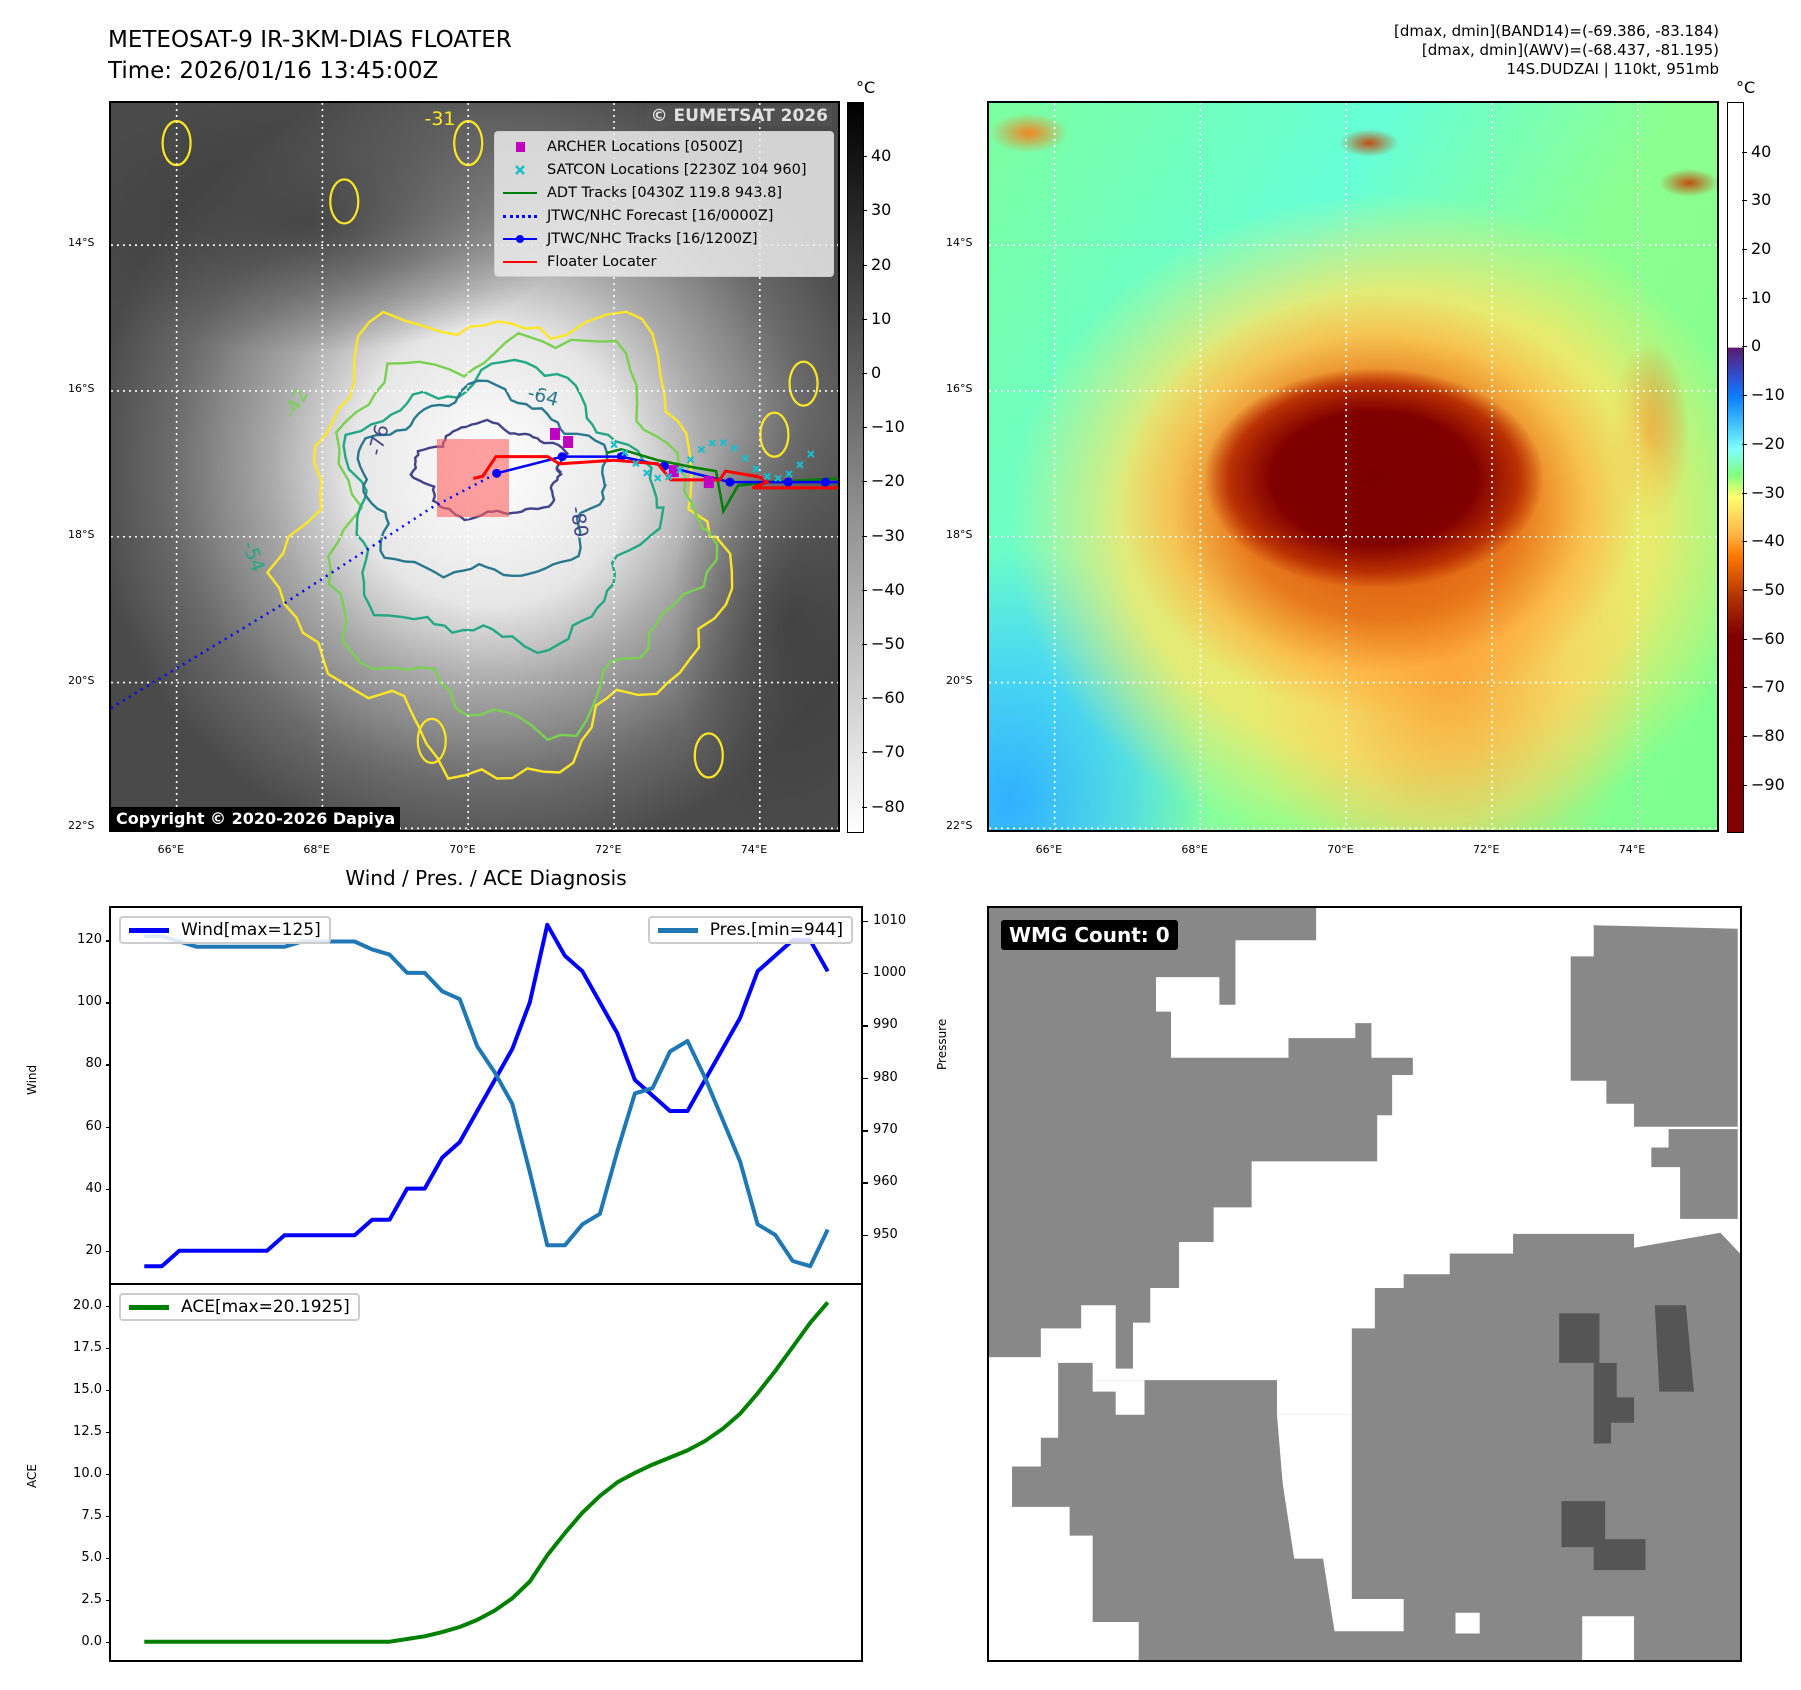 This screenshot has width=1801, height=1690. I want to click on eumetsat-watermark: © EUMETSAT 2026, so click(739, 116).